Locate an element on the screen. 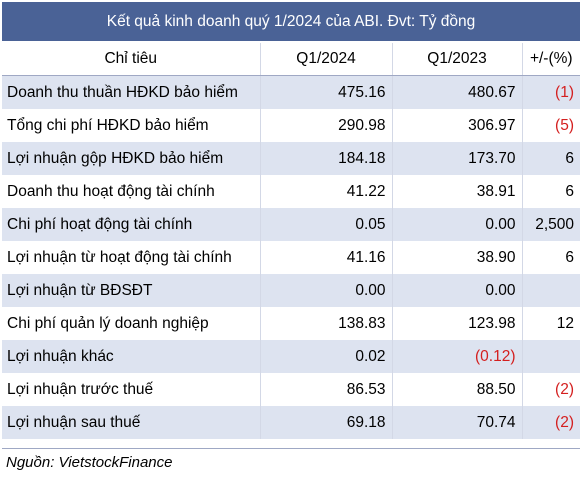 The height and width of the screenshot is (479, 582). value-q1-2023: 88.50 is located at coordinates (456, 389).